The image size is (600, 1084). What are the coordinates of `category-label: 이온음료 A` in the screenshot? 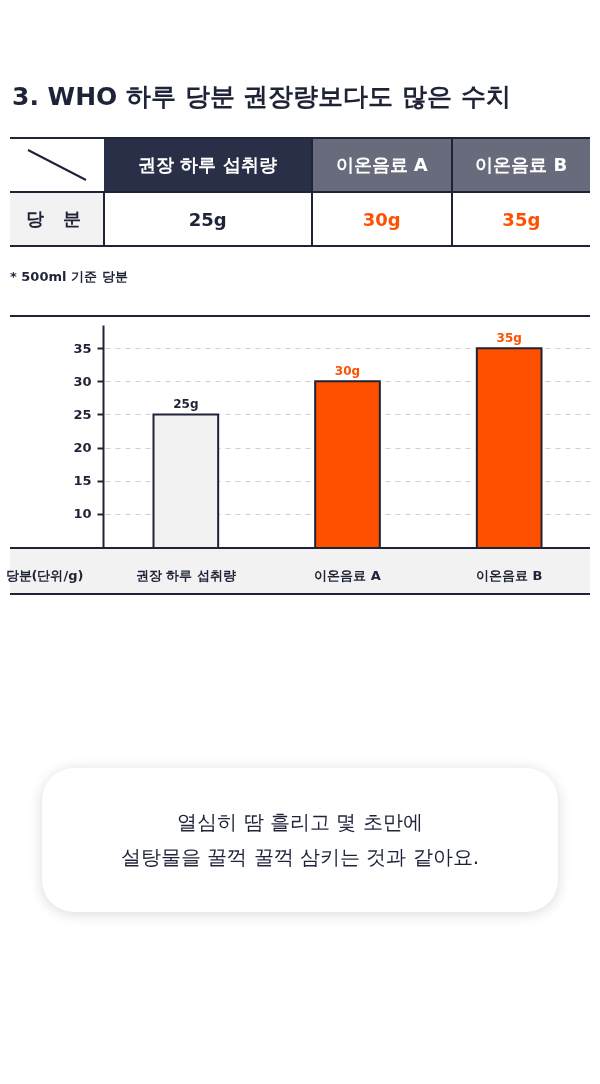 It's located at (381, 164).